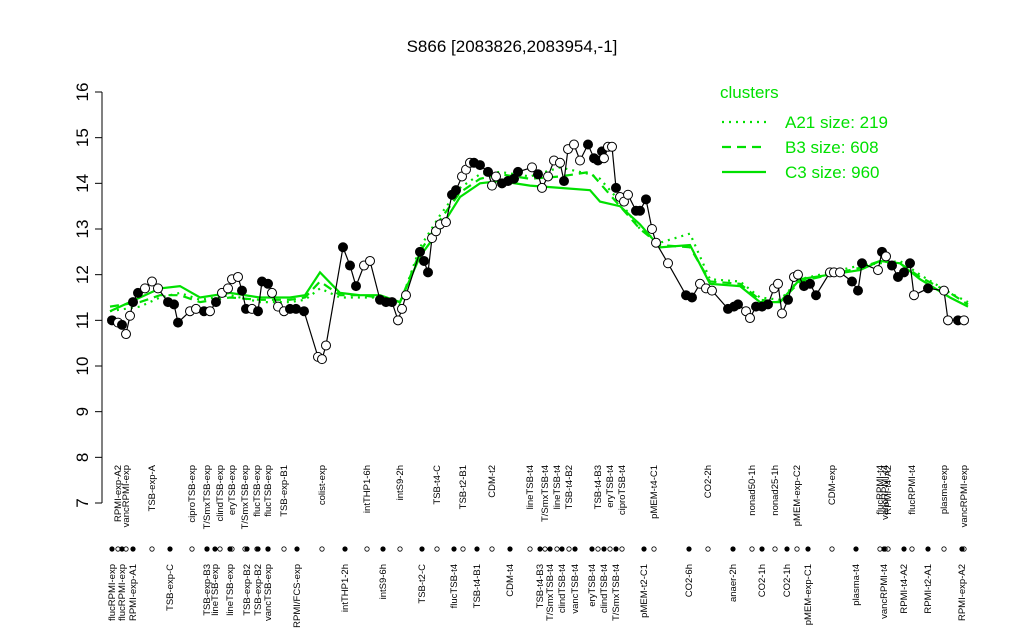 The width and height of the screenshot is (1024, 640). What do you see at coordinates (644, 591) in the screenshot?
I see `sample-label: pMEM-t2-C1` at bounding box center [644, 591].